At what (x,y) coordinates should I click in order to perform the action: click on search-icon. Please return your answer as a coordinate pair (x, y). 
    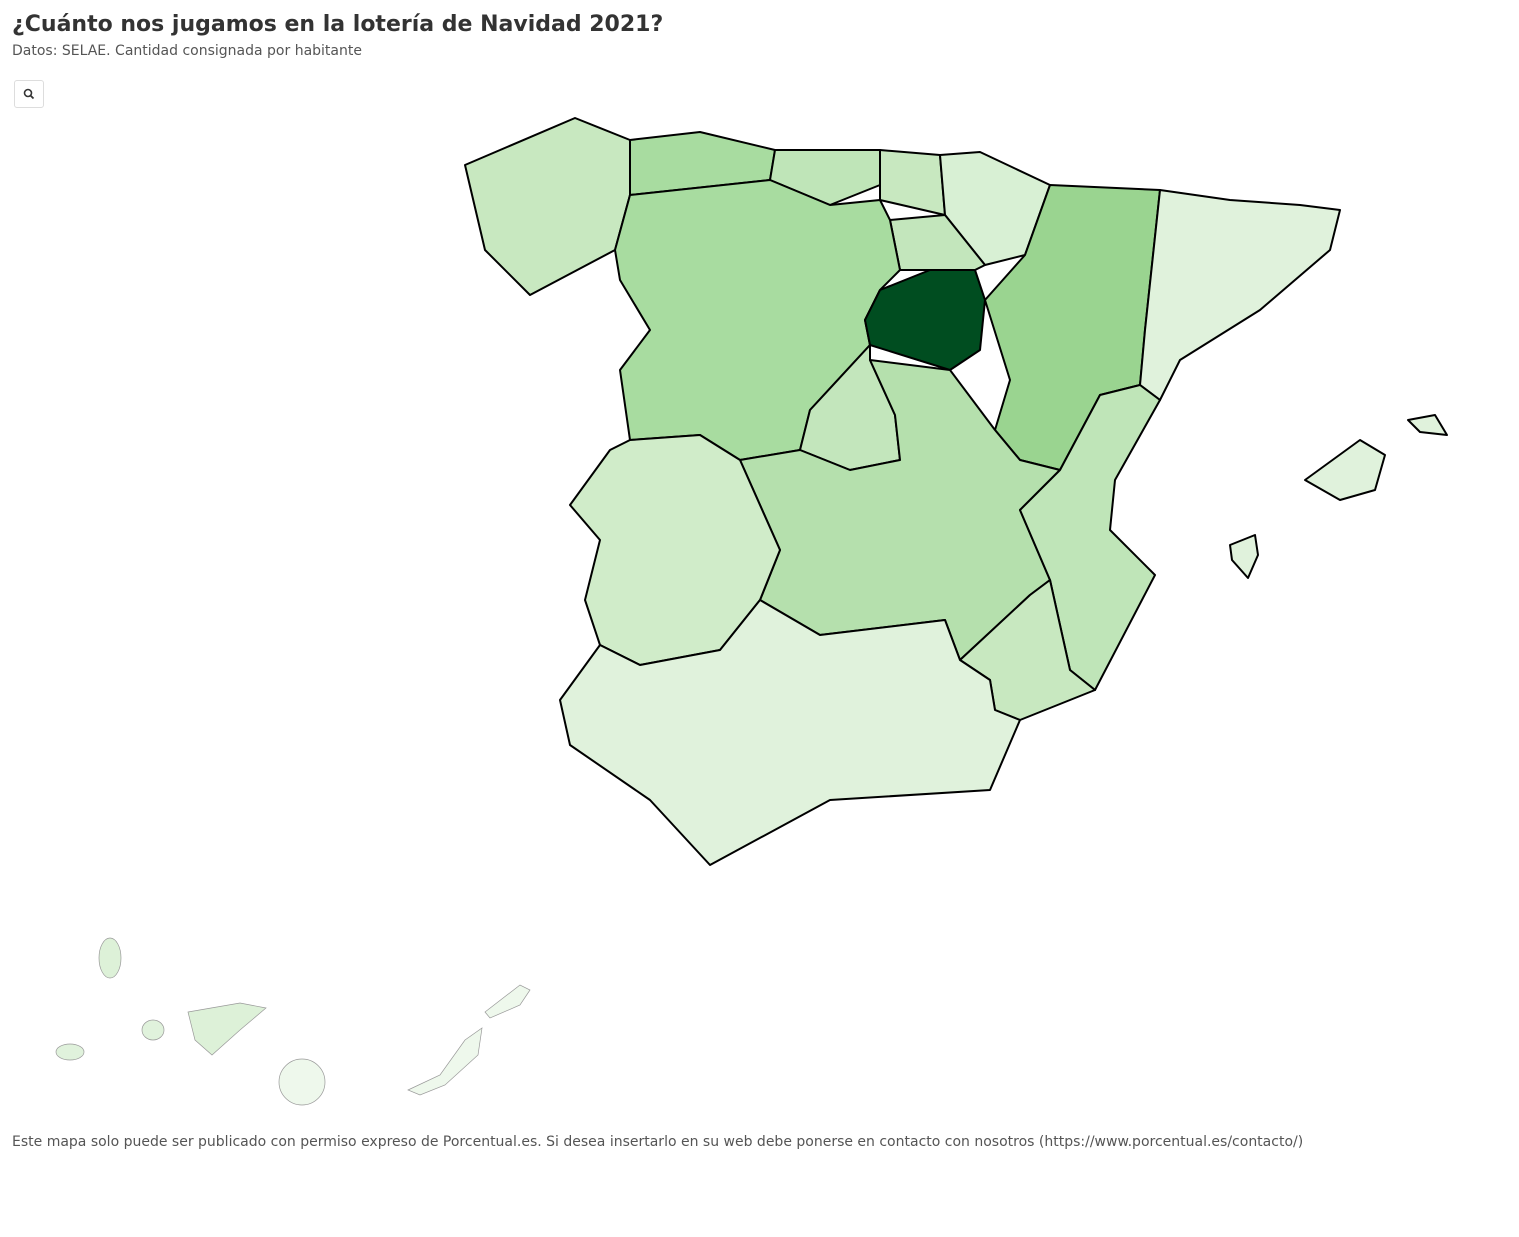
    Looking at the image, I should click on (29, 94).